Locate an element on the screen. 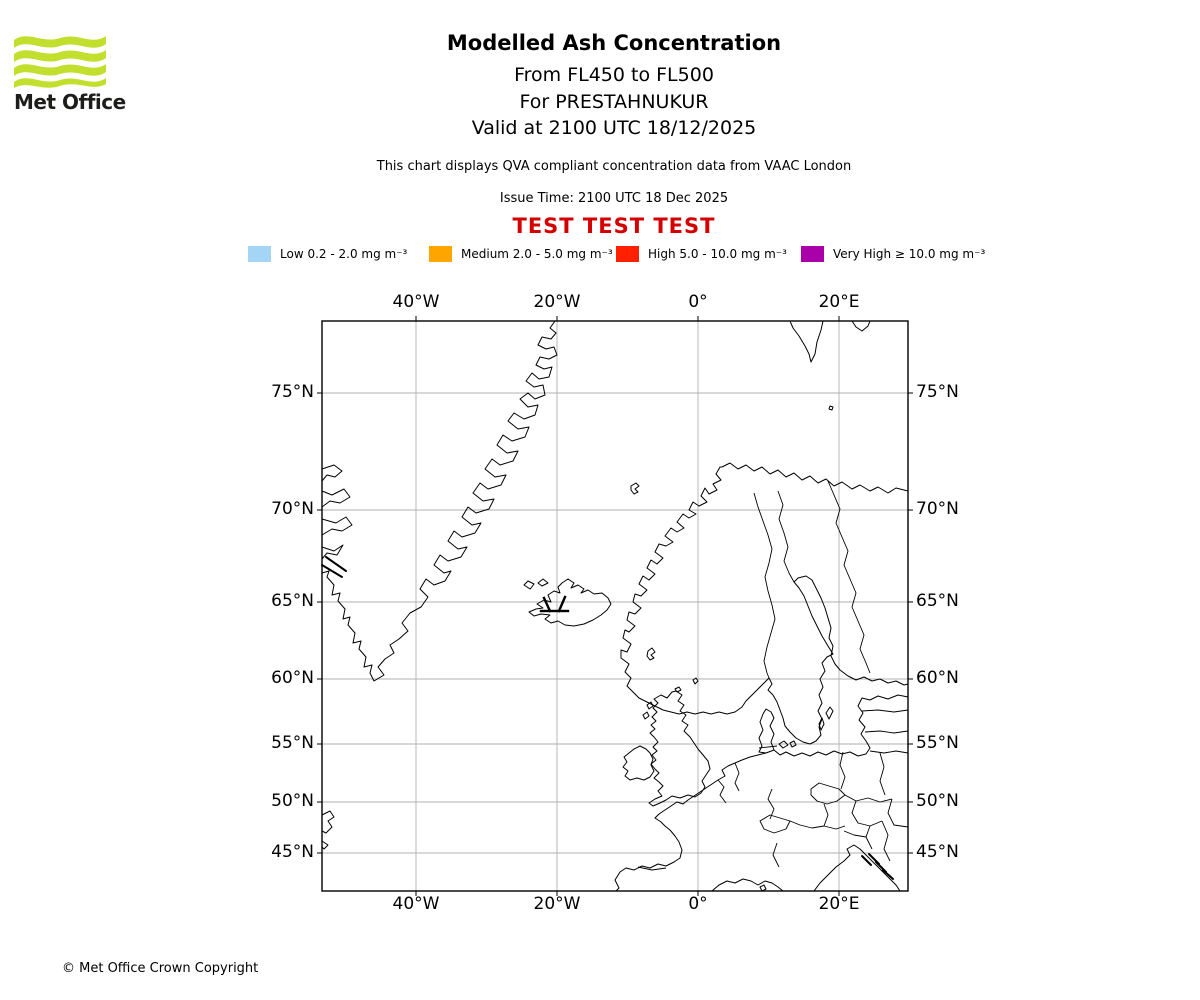  legend-item-low: Low 0.2 - 2.0 mg m⁻³ is located at coordinates (327, 253).